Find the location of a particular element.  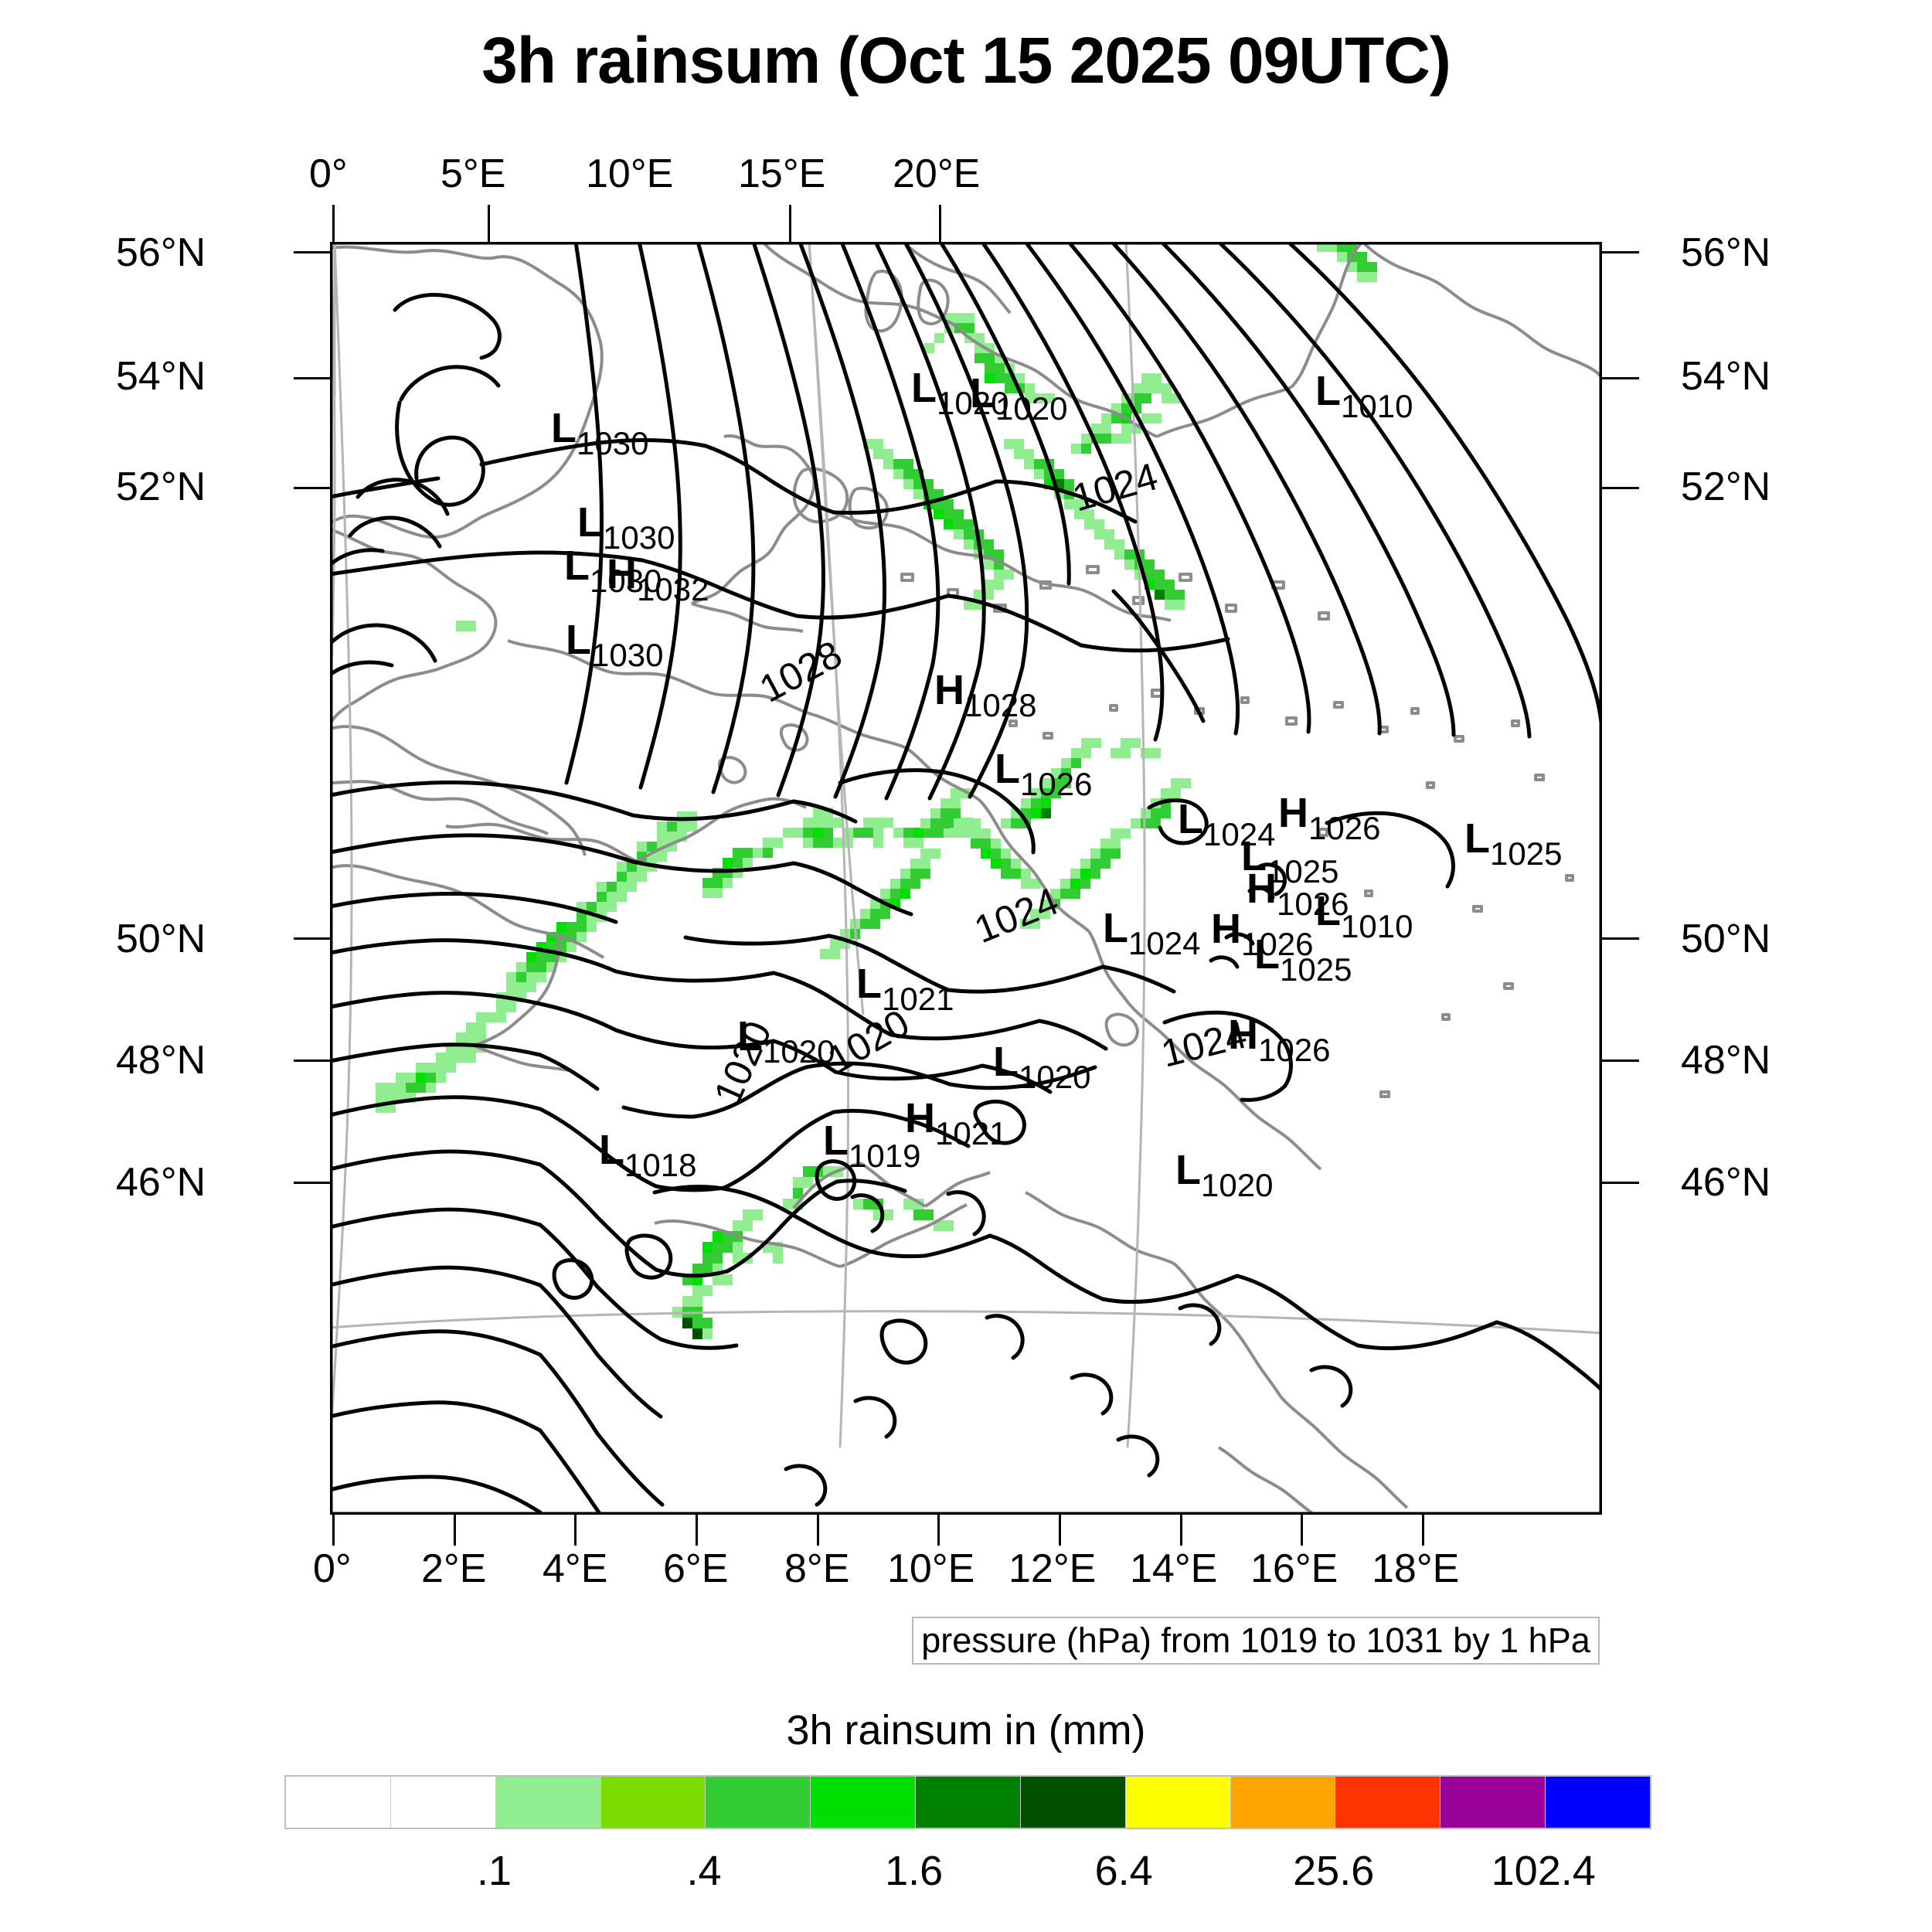

bottom-axis-label-1: 2°E is located at coordinates (454, 1568).